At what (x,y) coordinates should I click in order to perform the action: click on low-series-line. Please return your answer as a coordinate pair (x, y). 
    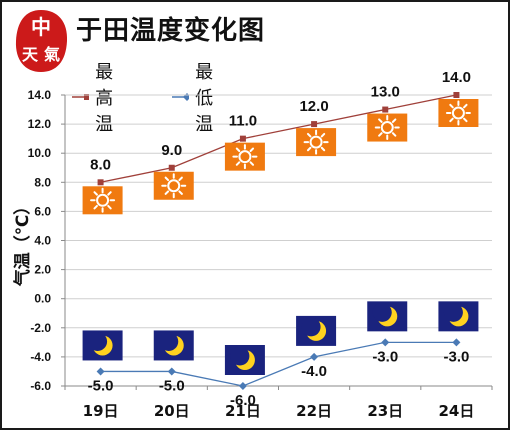
    Looking at the image, I should click on (278, 364).